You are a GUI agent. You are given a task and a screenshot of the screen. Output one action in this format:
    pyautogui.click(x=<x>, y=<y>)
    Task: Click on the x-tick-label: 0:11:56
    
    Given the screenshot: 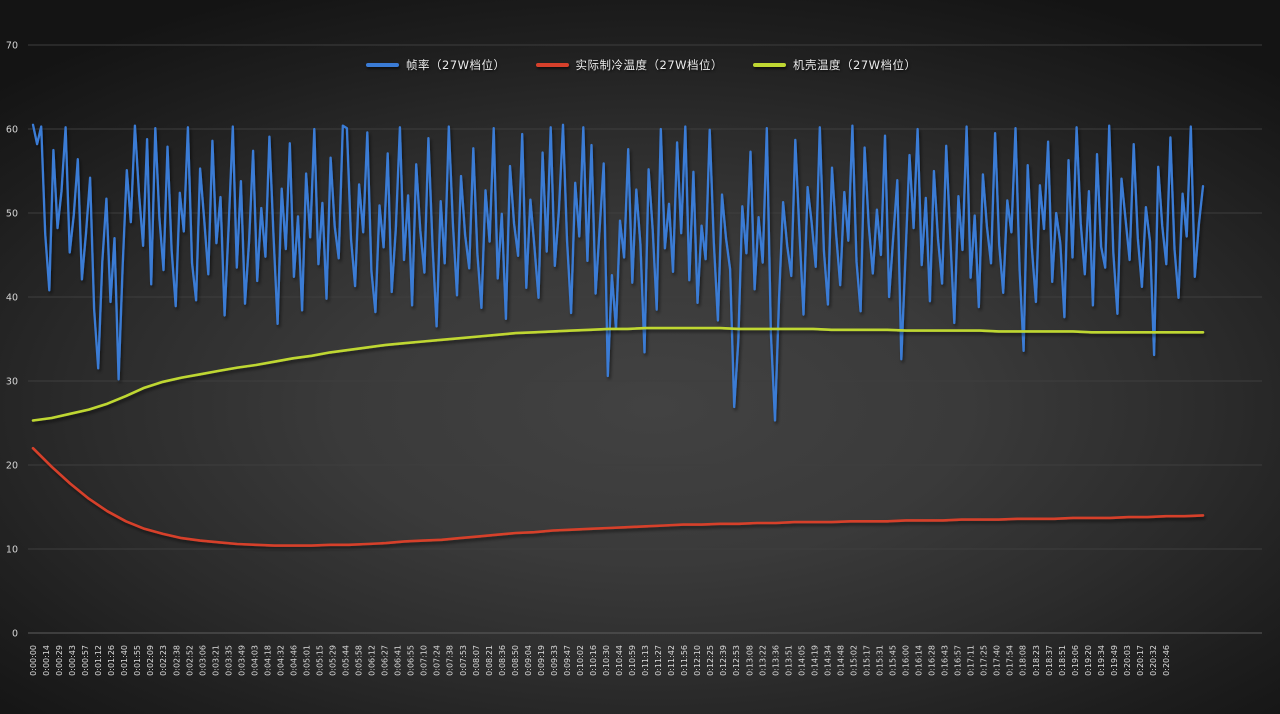 What is the action you would take?
    pyautogui.click(x=684, y=660)
    